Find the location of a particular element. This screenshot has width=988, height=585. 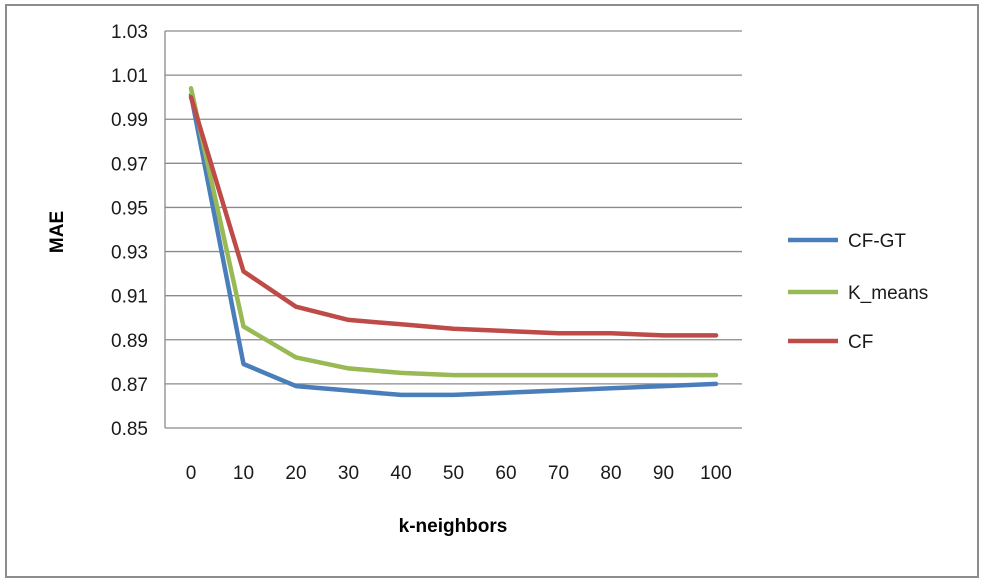

x-tick-label: 20 is located at coordinates (295, 473).